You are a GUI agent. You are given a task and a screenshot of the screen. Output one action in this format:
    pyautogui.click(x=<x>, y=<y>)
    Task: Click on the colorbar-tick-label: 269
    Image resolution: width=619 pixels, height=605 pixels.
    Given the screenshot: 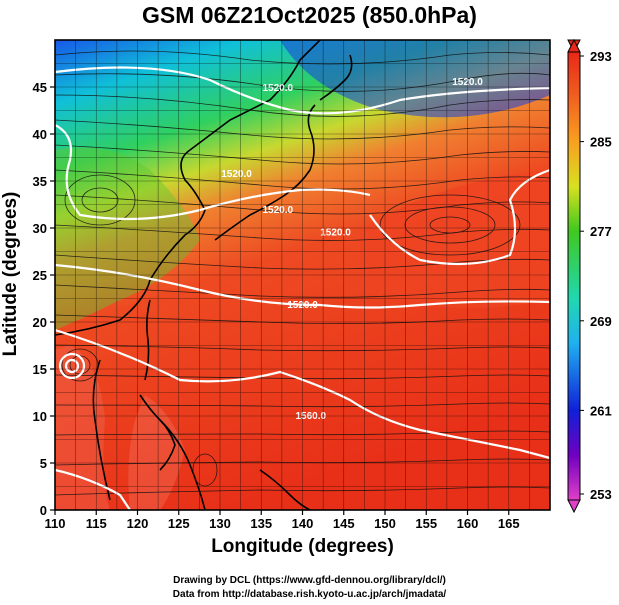 What is the action you would take?
    pyautogui.click(x=601, y=321)
    